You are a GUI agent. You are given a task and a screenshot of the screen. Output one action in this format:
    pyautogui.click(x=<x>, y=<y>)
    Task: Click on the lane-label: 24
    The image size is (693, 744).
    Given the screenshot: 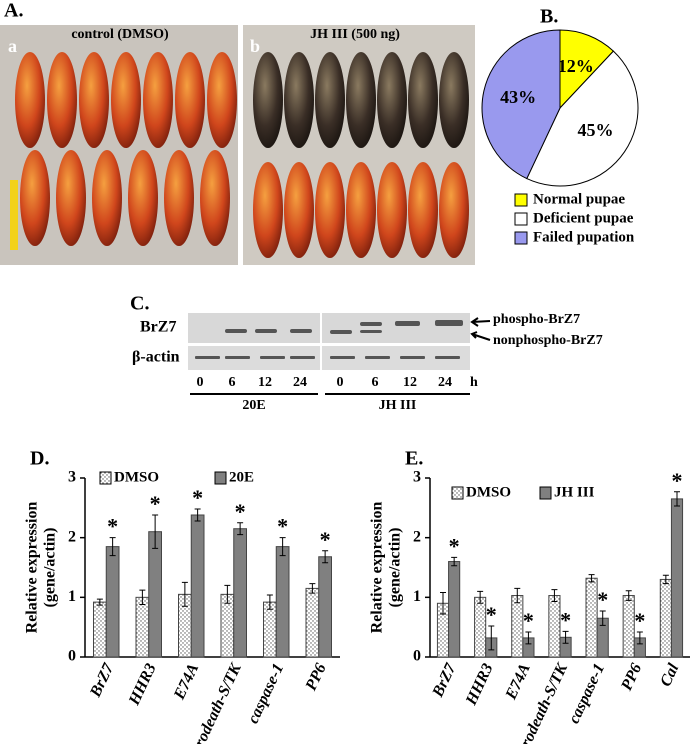 What is the action you would take?
    pyautogui.click(x=300, y=382)
    